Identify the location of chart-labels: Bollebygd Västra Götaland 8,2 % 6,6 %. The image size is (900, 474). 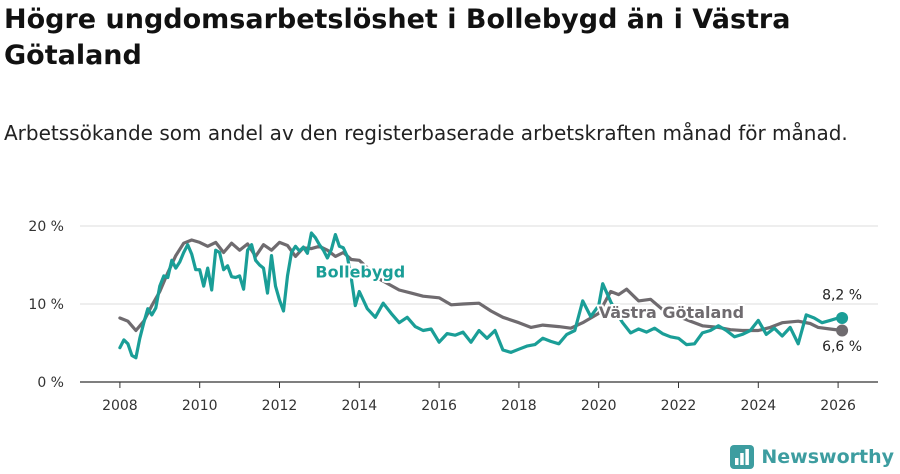
(587, 307).